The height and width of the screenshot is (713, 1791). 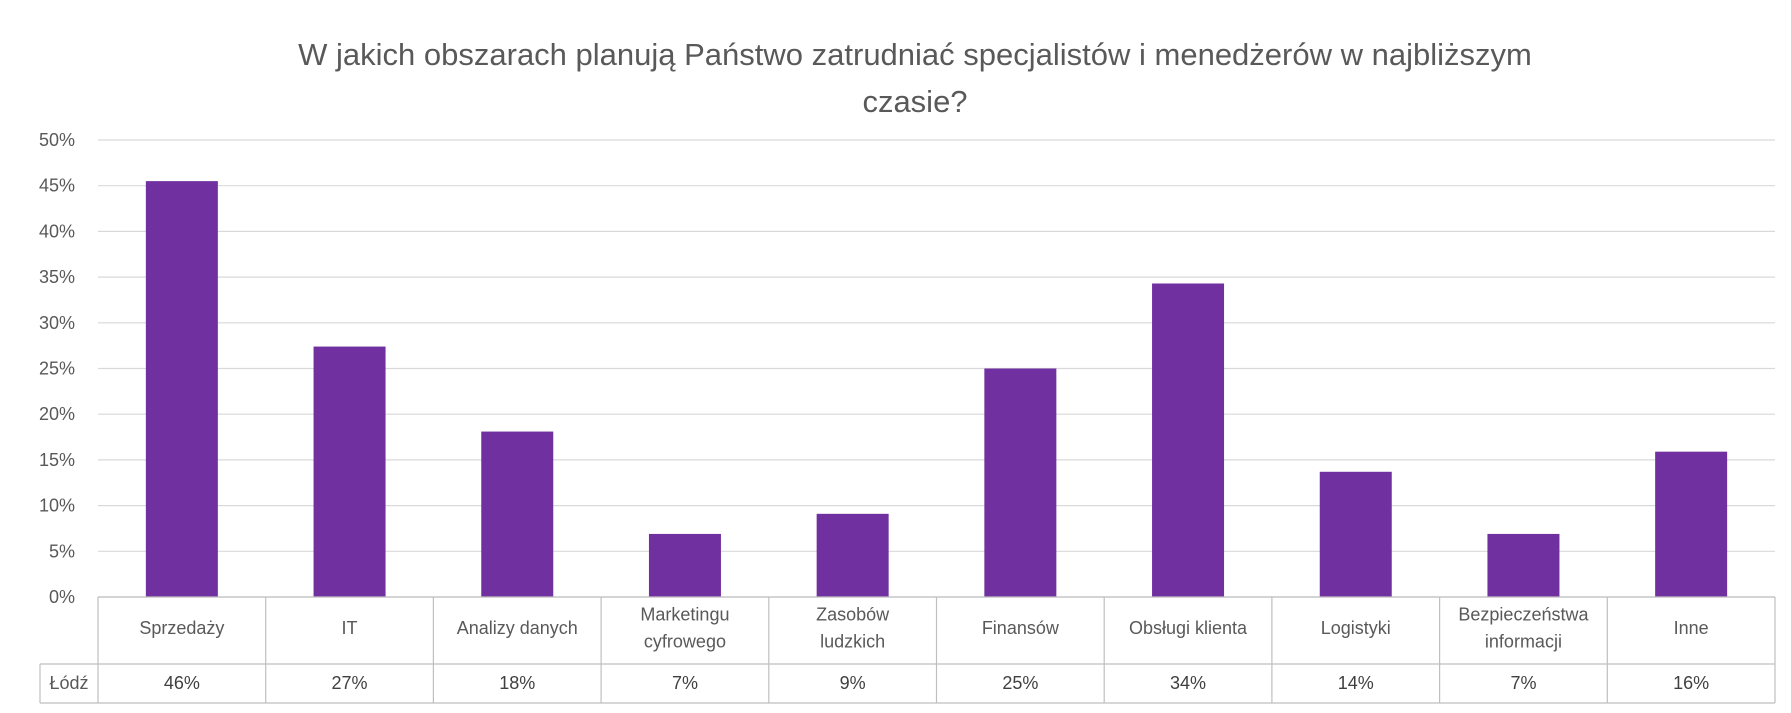 What do you see at coordinates (1356, 683) in the screenshot?
I see `data-label: 14%` at bounding box center [1356, 683].